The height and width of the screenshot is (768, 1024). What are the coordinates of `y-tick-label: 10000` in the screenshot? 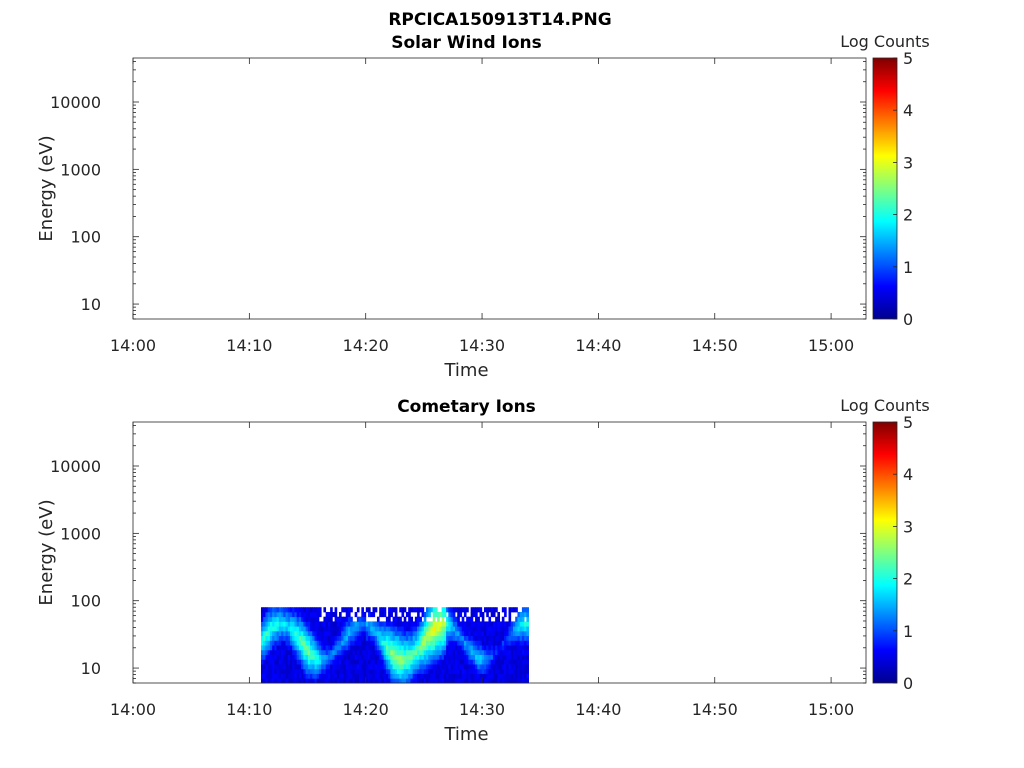 It's located at (75, 102).